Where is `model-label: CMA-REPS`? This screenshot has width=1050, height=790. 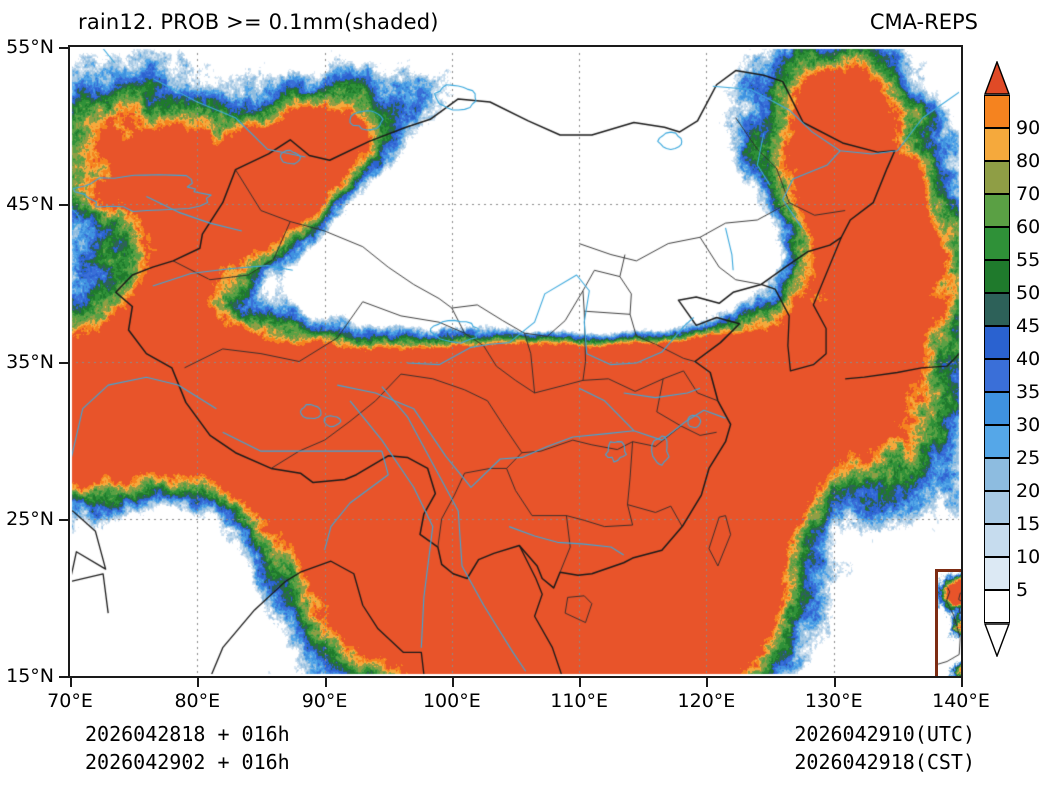
model-label: CMA-REPS is located at coordinates (923, 22).